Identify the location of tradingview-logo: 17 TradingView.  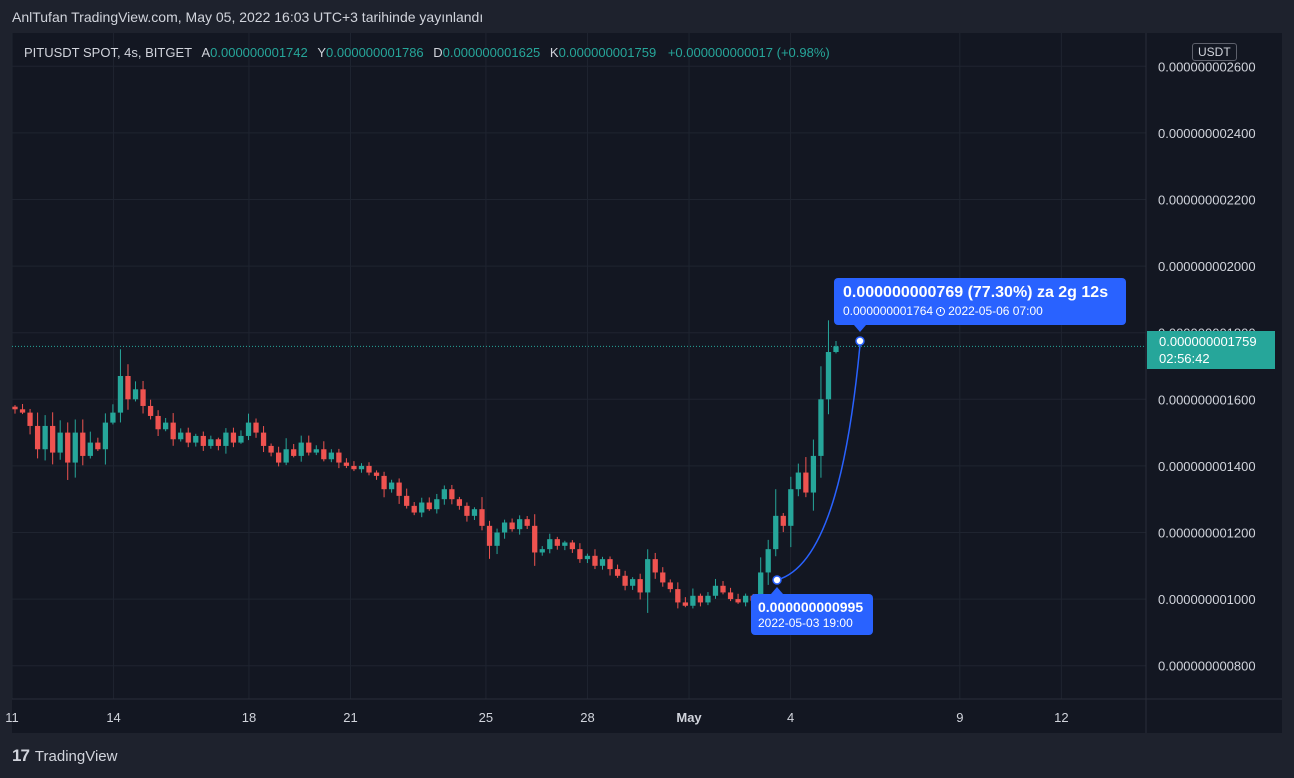
(64, 756).